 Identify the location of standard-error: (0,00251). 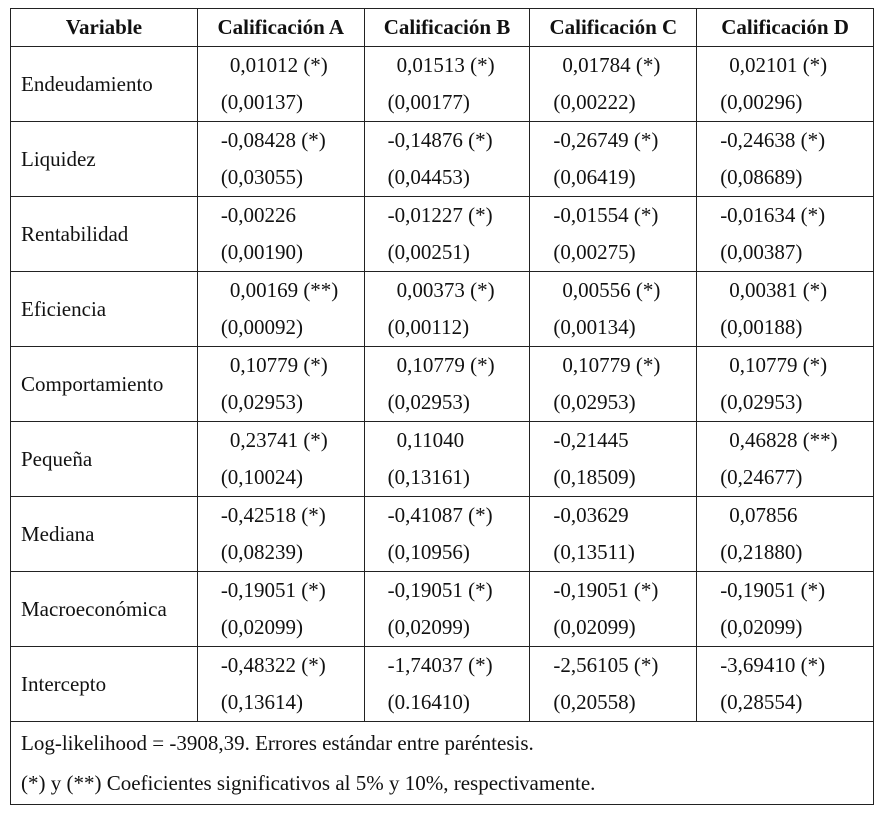
(428, 252).